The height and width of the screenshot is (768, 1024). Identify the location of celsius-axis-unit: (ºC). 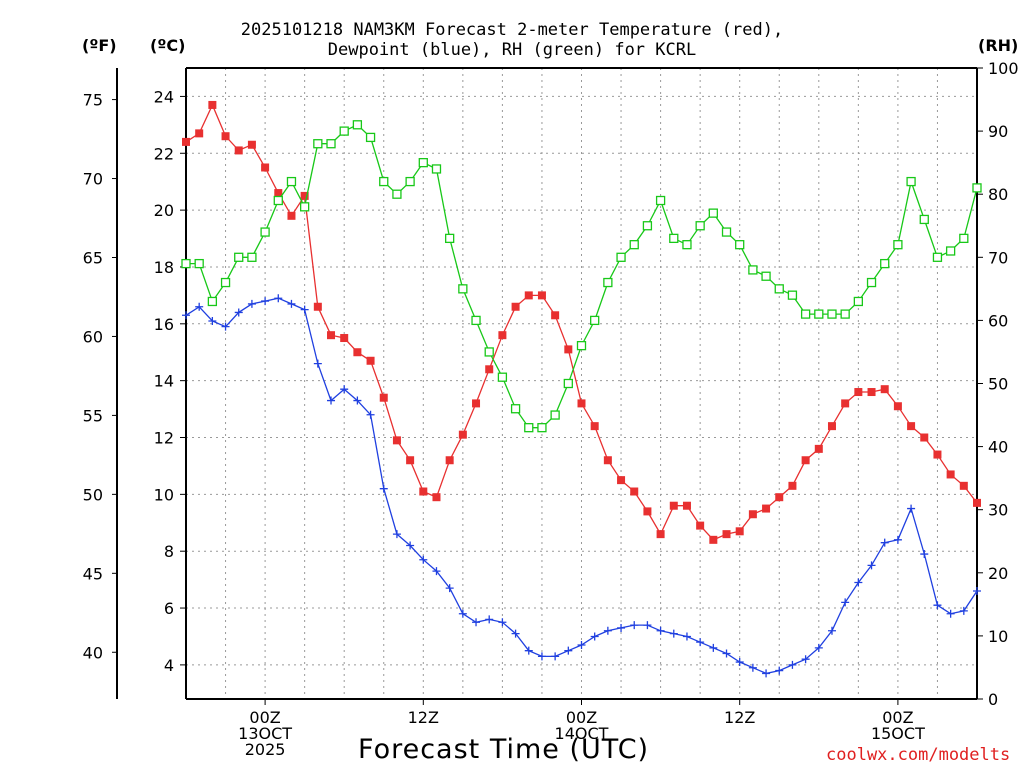
(168, 45).